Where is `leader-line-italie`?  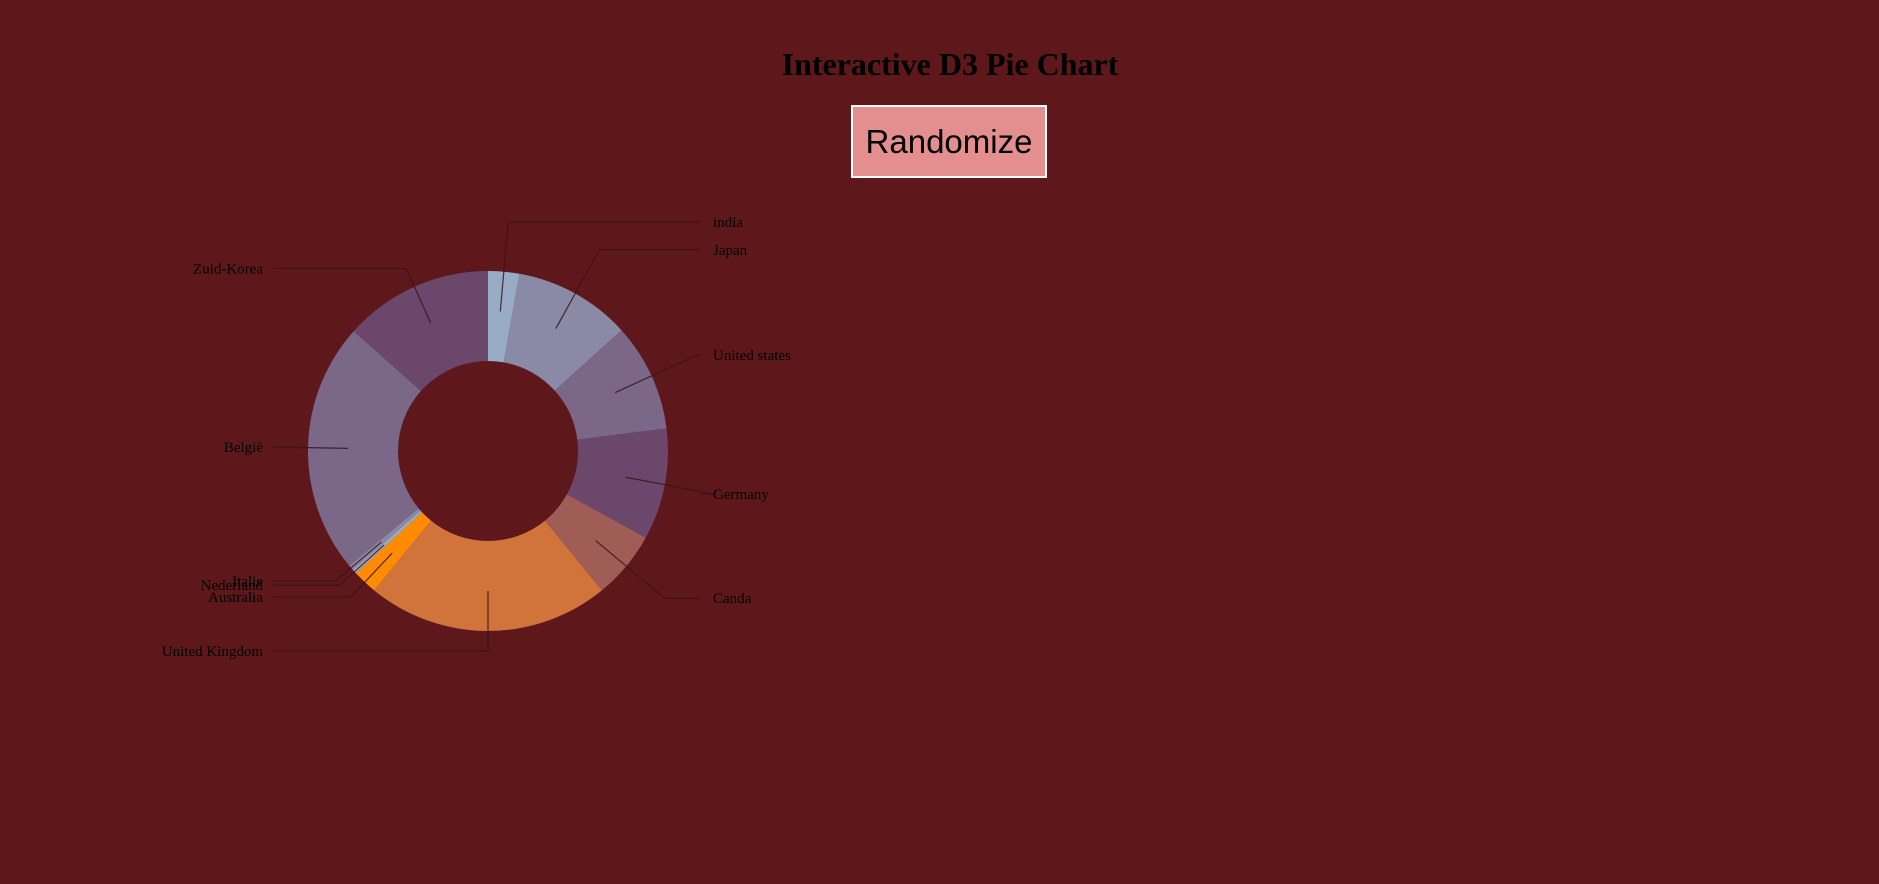
leader-line-italie is located at coordinates (327, 561).